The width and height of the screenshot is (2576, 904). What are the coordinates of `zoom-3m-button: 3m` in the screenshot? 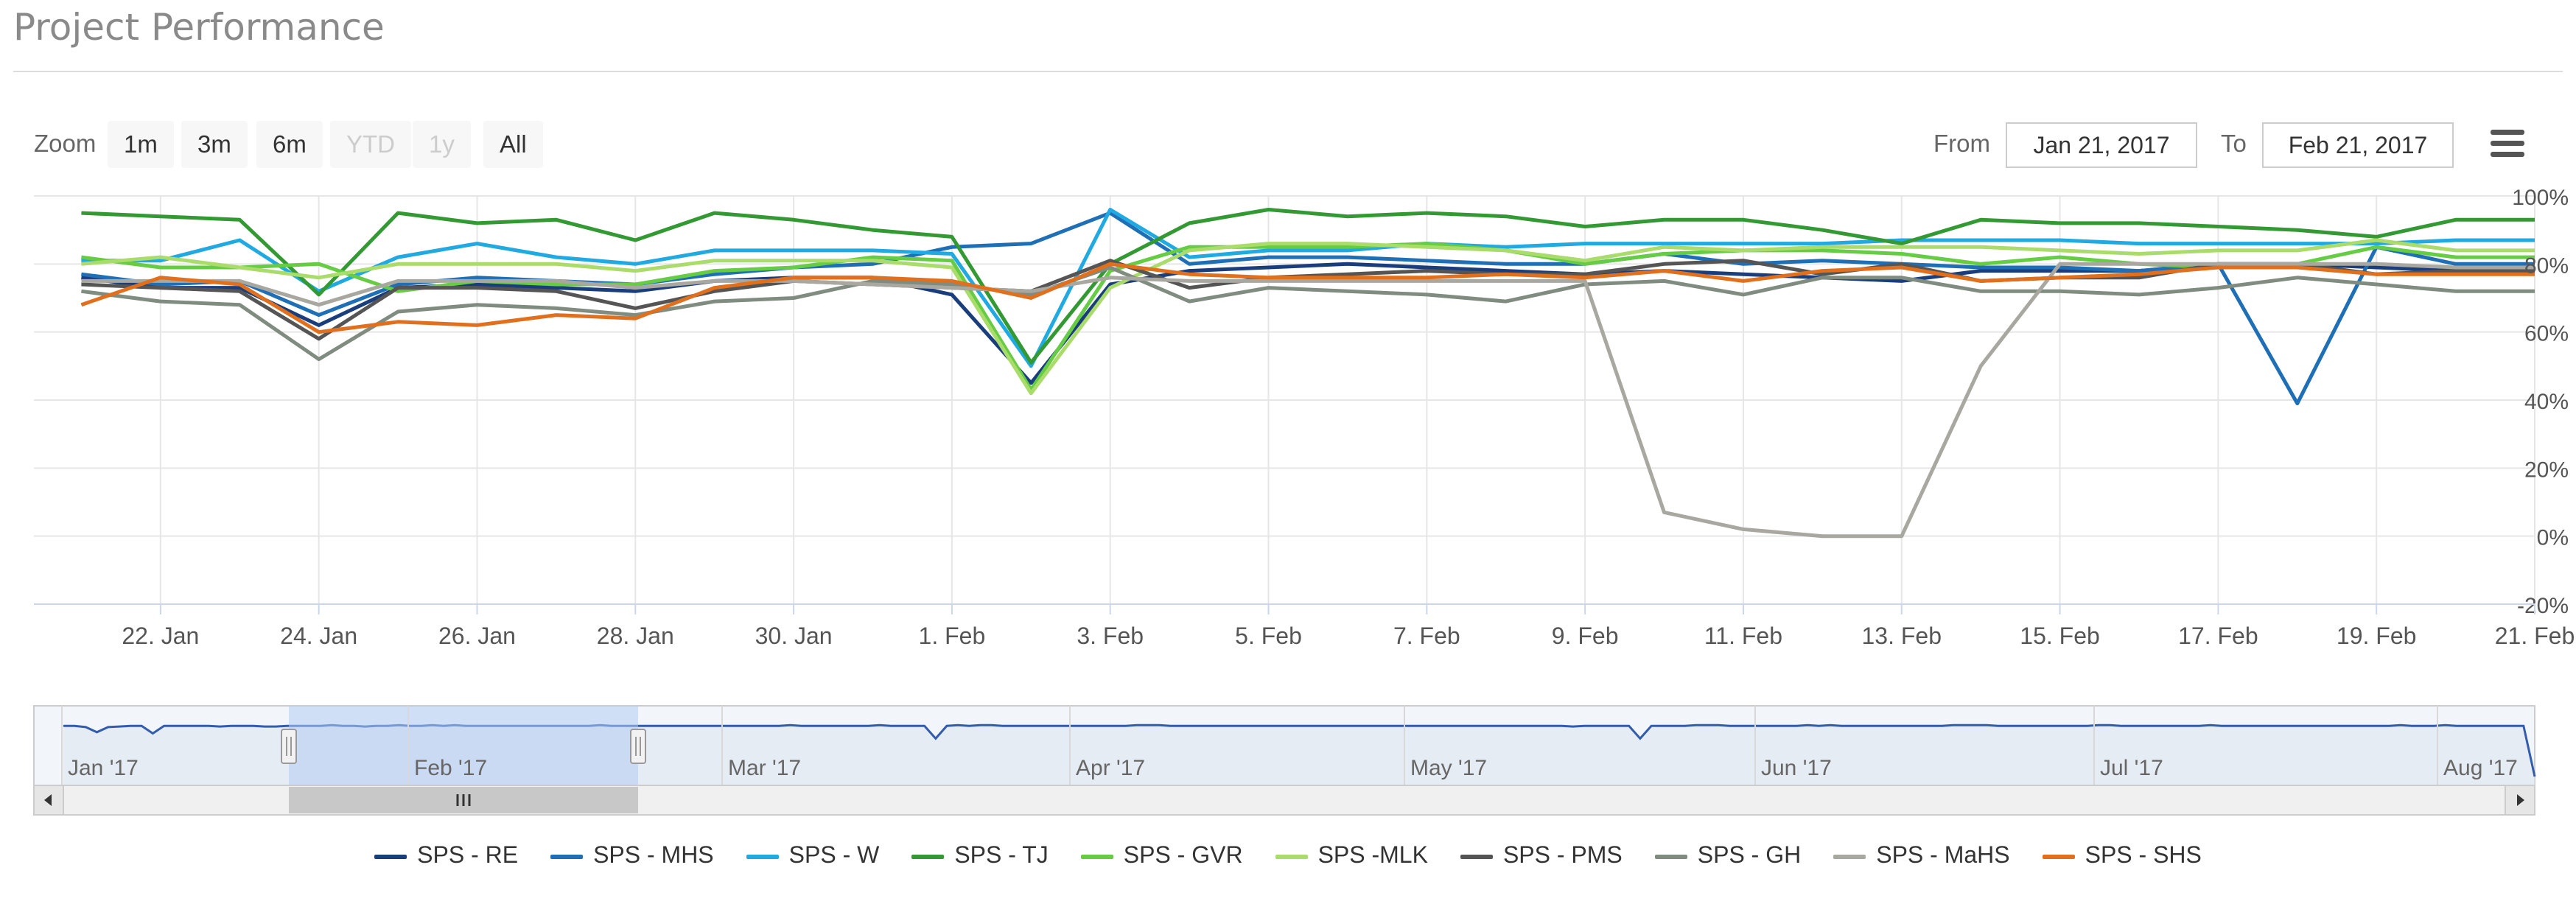 It's located at (214, 144).